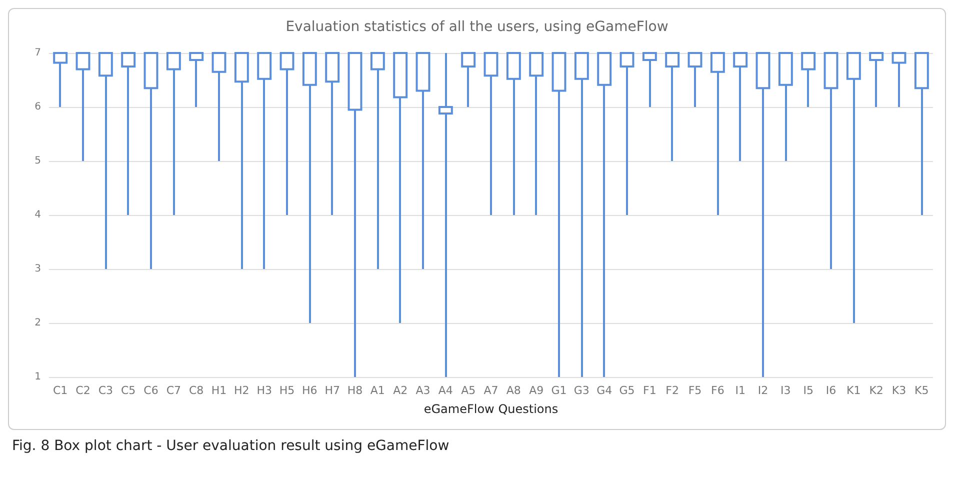 Image resolution: width=954 pixels, height=489 pixels. What do you see at coordinates (264, 390) in the screenshot?
I see `x-tick-label: H3` at bounding box center [264, 390].